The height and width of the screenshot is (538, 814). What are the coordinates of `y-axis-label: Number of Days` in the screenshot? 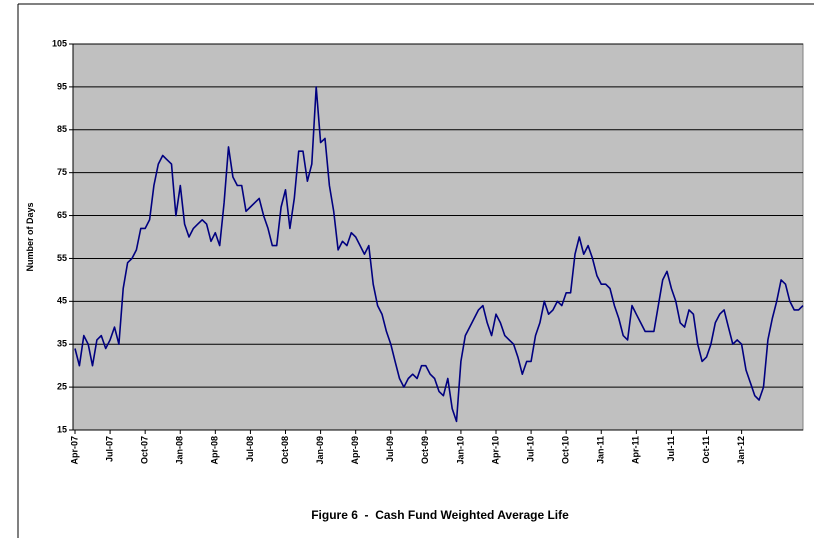 It's located at (30, 236).